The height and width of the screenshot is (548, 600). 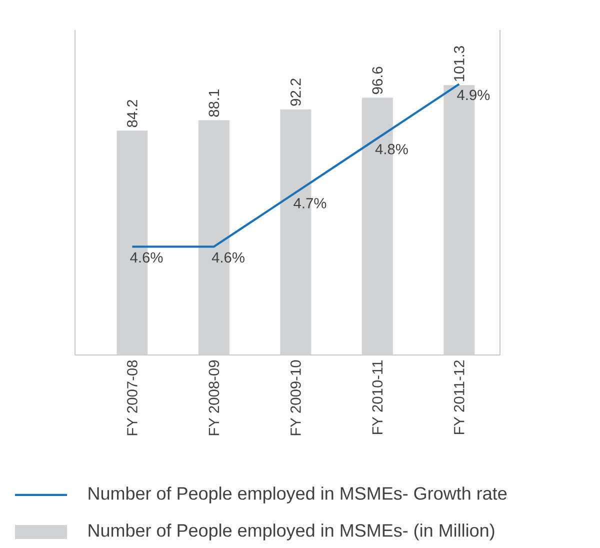 What do you see at coordinates (377, 80) in the screenshot?
I see `data-label: 96.6` at bounding box center [377, 80].